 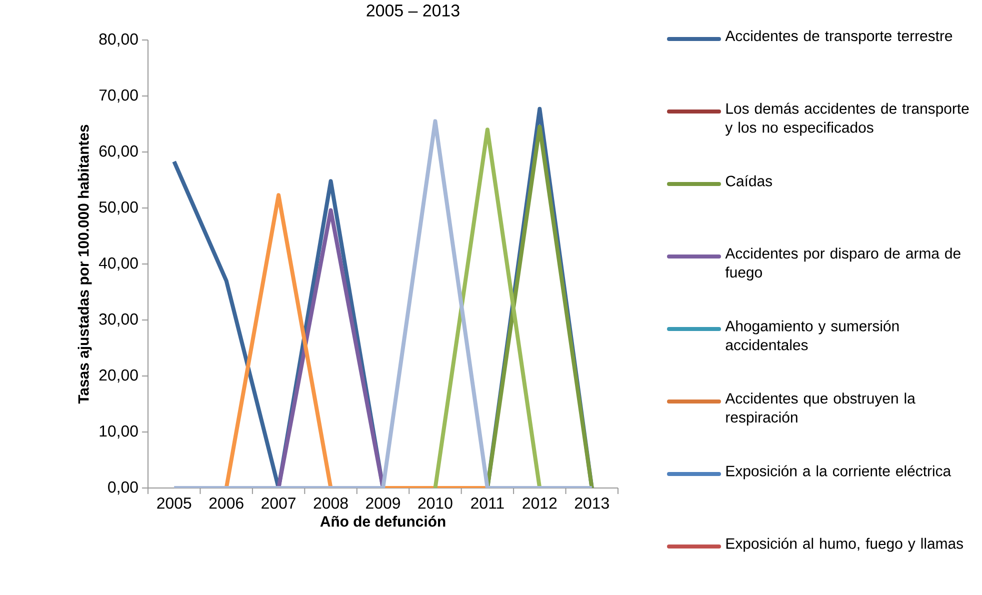 I want to click on legend-label: Exposición al humo, fuego y llamas, so click(x=844, y=545).